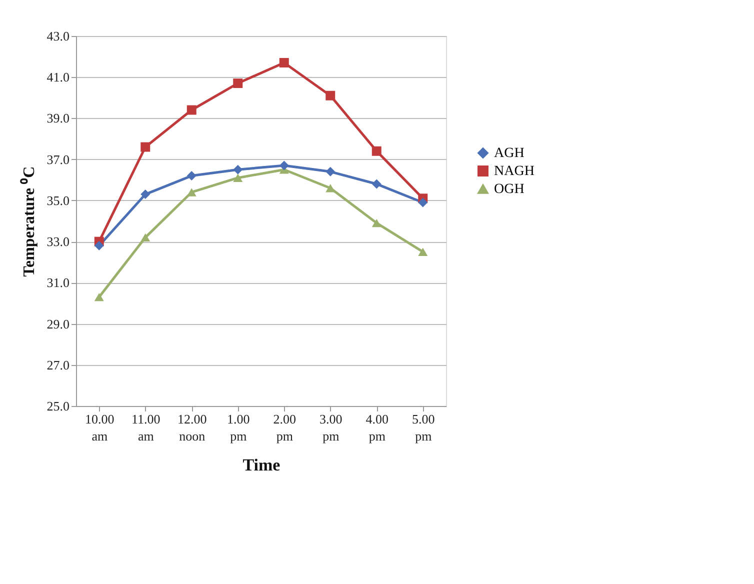  What do you see at coordinates (331, 428) in the screenshot?
I see `x-tick-label: 3.00 pm` at bounding box center [331, 428].